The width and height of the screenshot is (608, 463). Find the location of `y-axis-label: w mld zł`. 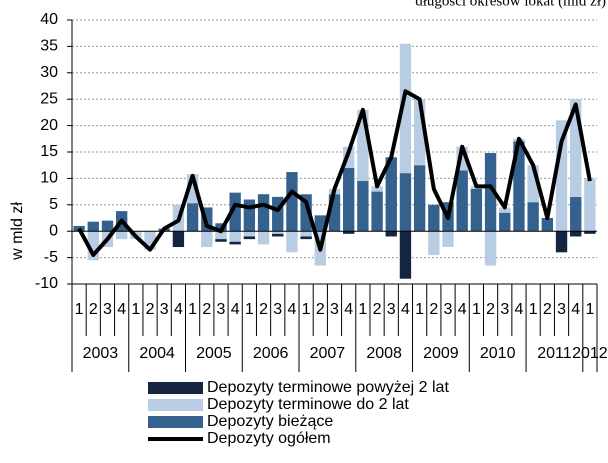

y-axis-label: w mld zł is located at coordinates (17, 231).